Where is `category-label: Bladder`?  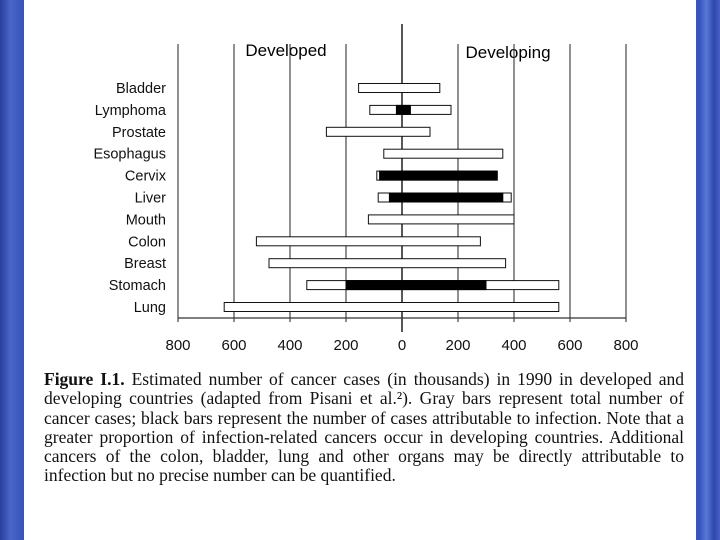 category-label: Bladder is located at coordinates (141, 89).